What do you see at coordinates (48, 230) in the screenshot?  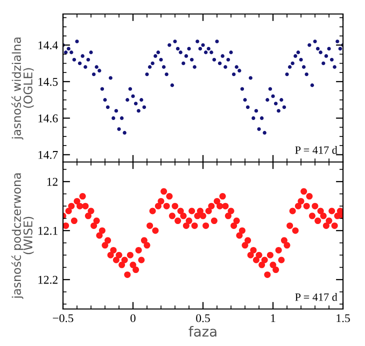 I see `y-tick-label: 12.1` at bounding box center [48, 230].